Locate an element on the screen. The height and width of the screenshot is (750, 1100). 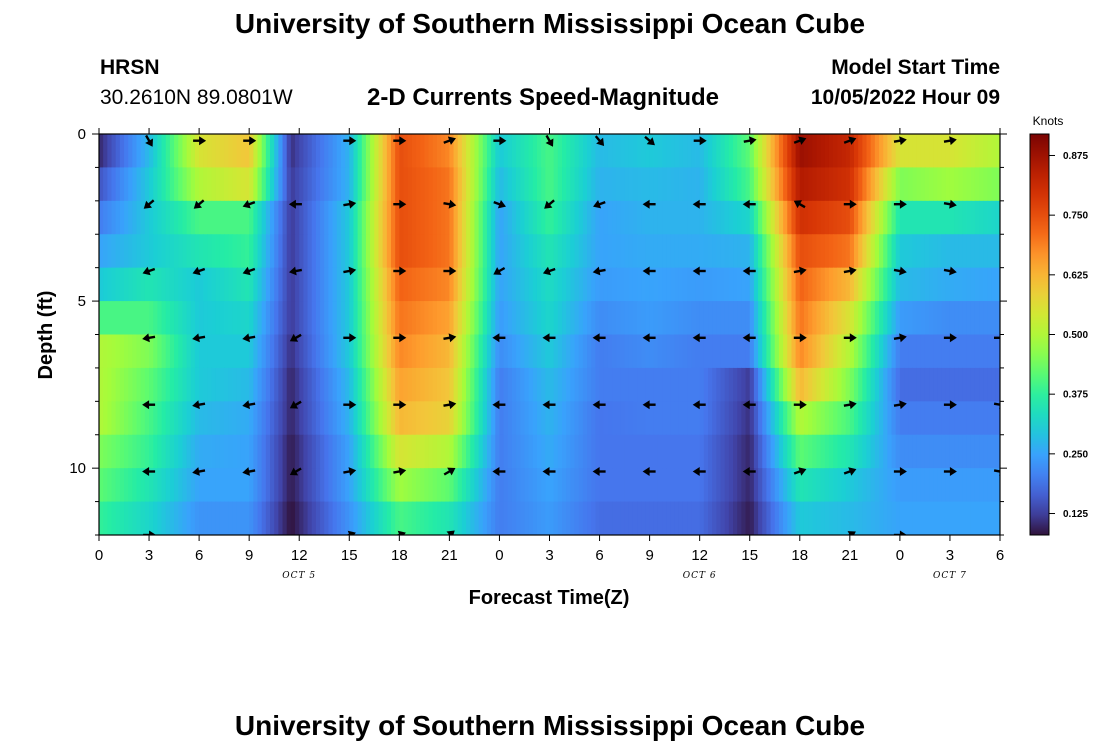
colorbar-units: Knots is located at coordinates (1048, 121).